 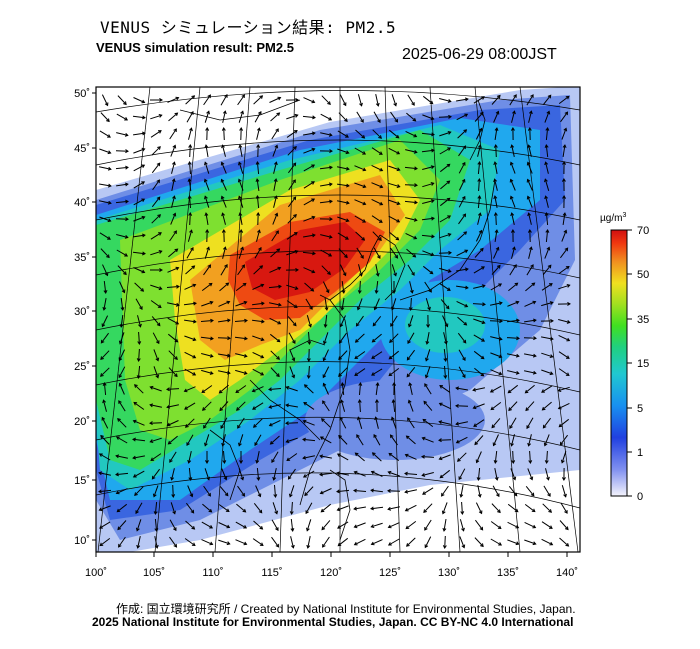 I want to click on lat-tick: 20˚, so click(x=82, y=422).